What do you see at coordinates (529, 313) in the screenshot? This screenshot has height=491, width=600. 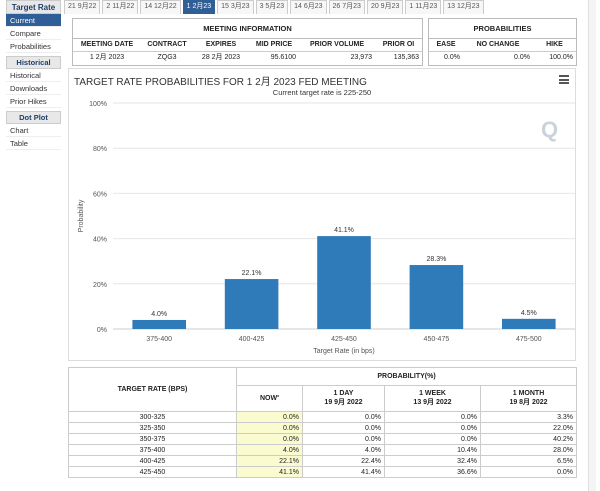 I see `bar-value-label: 4.5%` at bounding box center [529, 313].